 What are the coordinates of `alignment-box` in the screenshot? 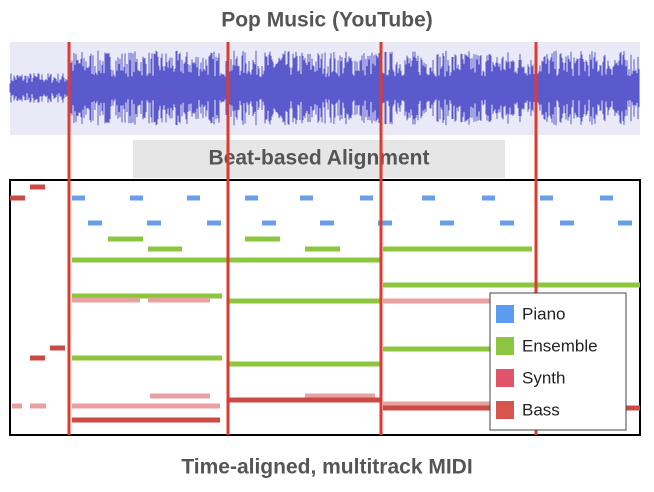 It's located at (319, 159).